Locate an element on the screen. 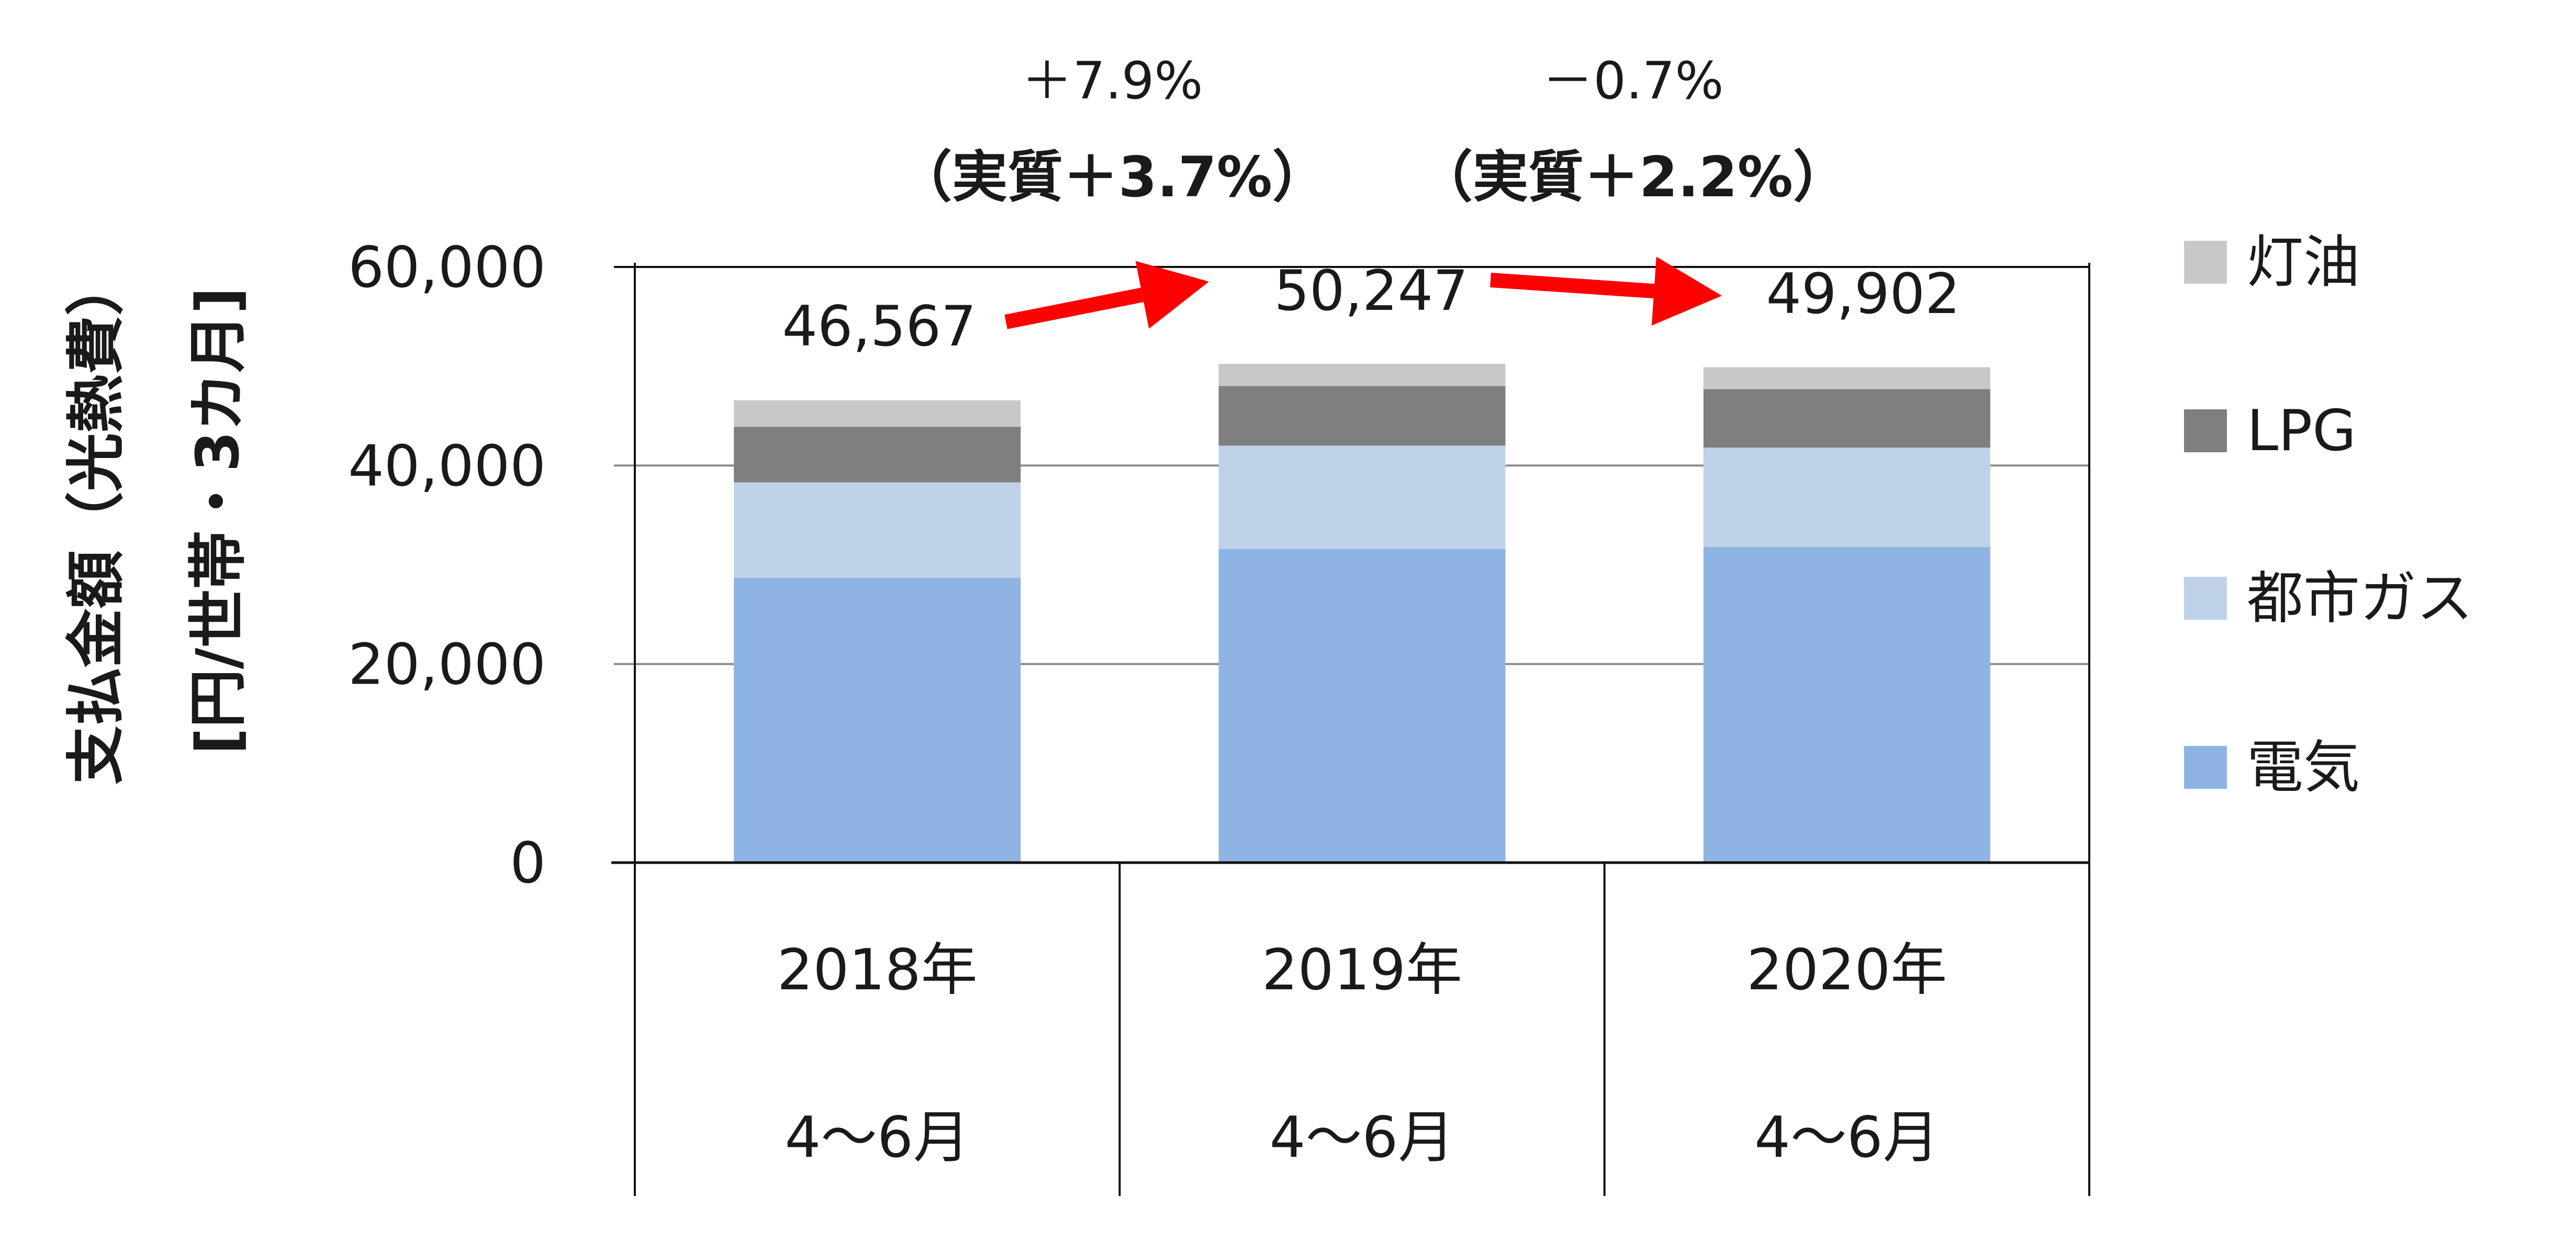  change-nominal-label: －0.7% is located at coordinates (1633, 81).